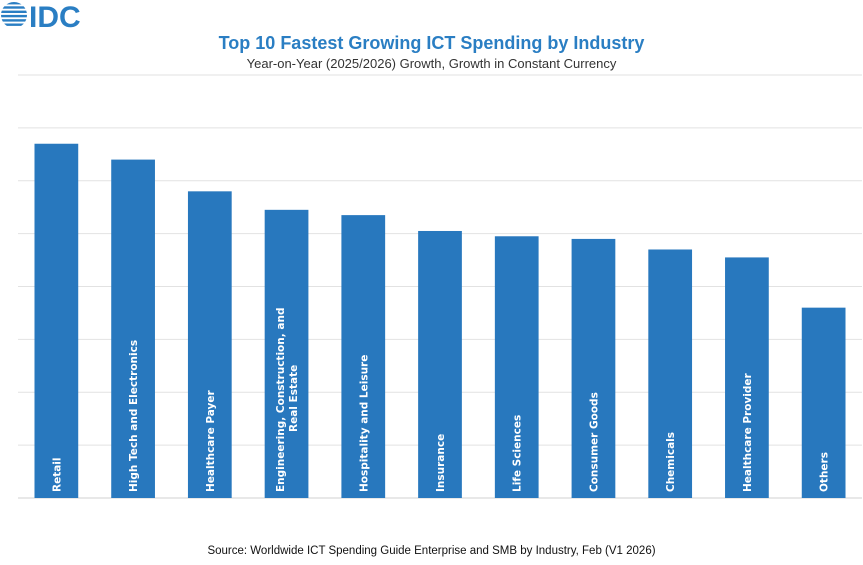 Image resolution: width=863 pixels, height=565 pixels. I want to click on bar-label: Consumer Goods, so click(594, 442).